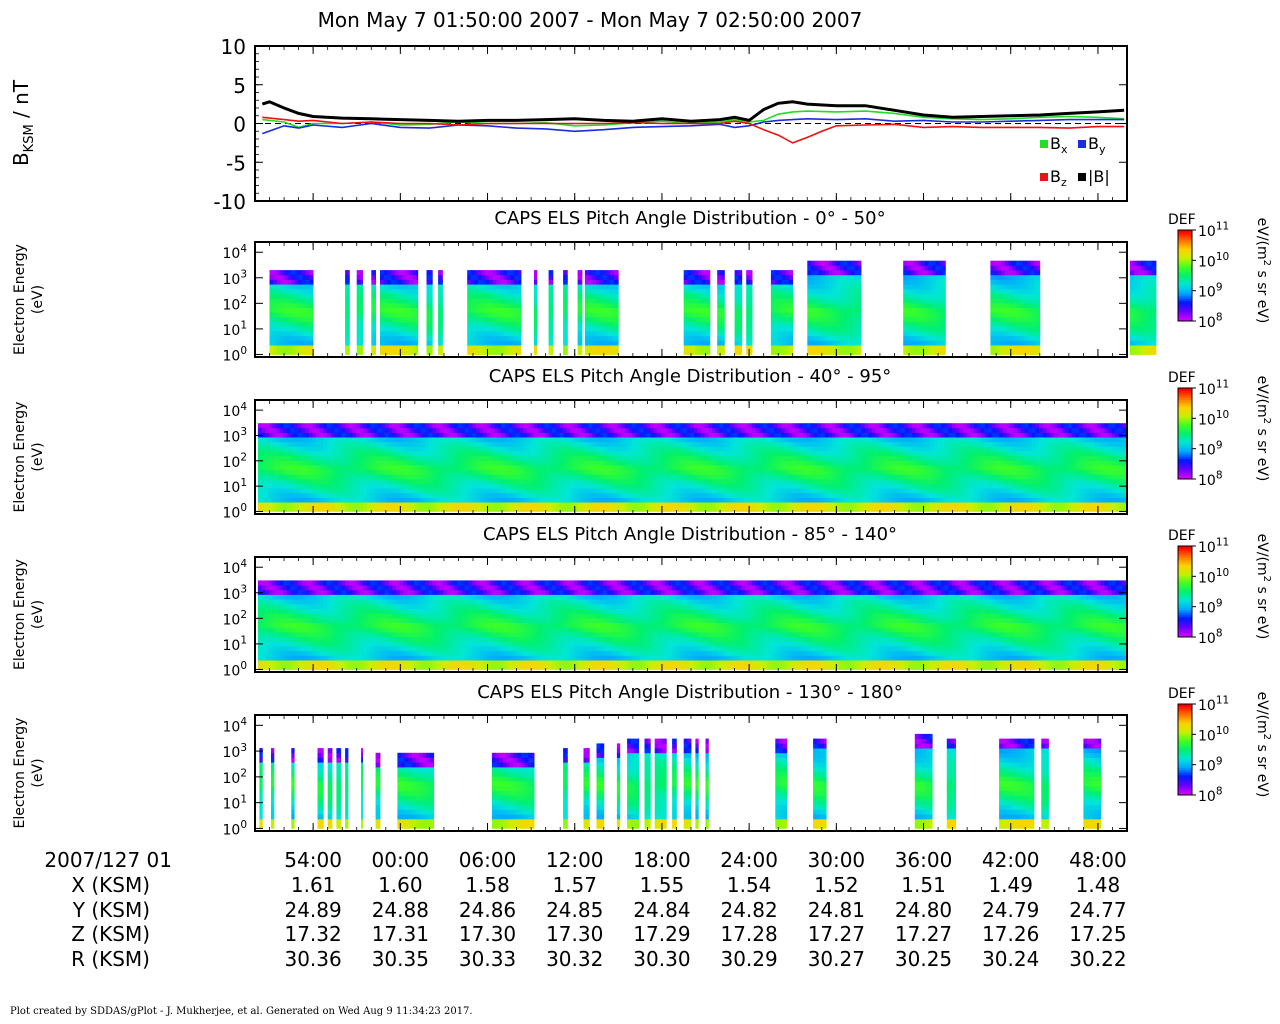 Image resolution: width=1280 pixels, height=1024 pixels. I want to click on colorbar-step, so click(1185, 300).